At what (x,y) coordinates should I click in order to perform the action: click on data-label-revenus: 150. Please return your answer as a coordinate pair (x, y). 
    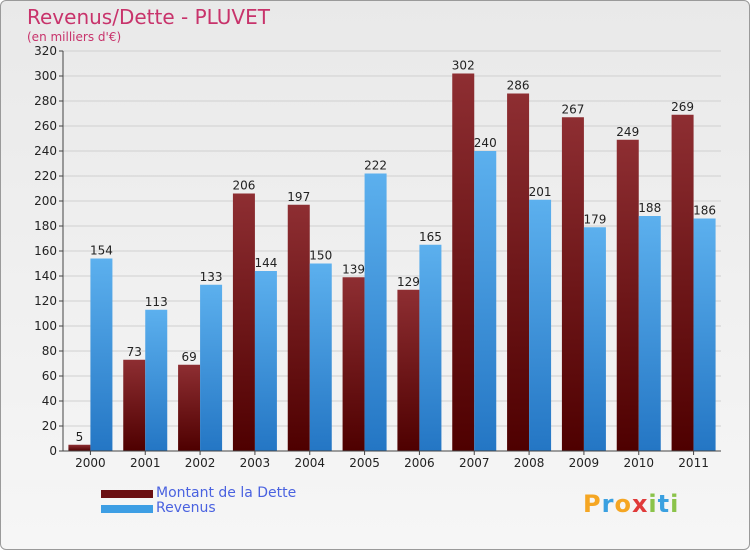
    Looking at the image, I should click on (320, 256).